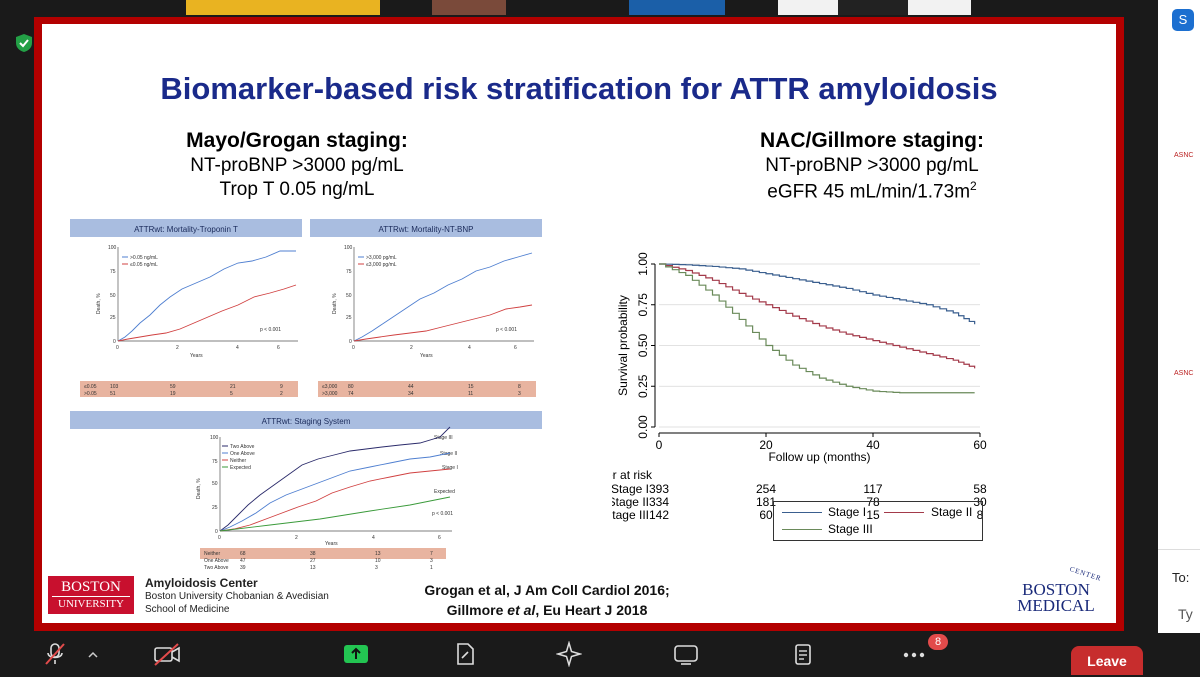  What do you see at coordinates (980, 489) in the screenshot?
I see `risk-cell: 58` at bounding box center [980, 489].